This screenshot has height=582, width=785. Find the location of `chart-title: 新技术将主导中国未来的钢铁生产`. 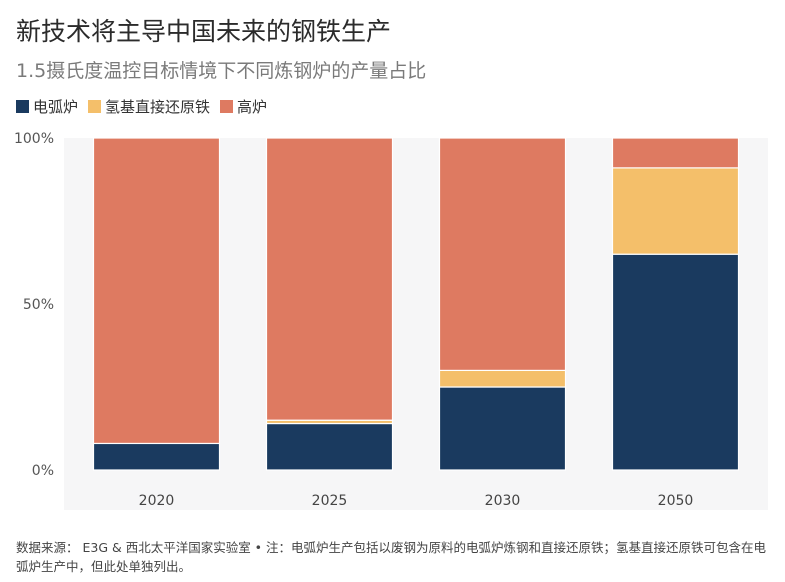

chart-title: 新技术将主导中国未来的钢铁生产 is located at coordinates (204, 31).